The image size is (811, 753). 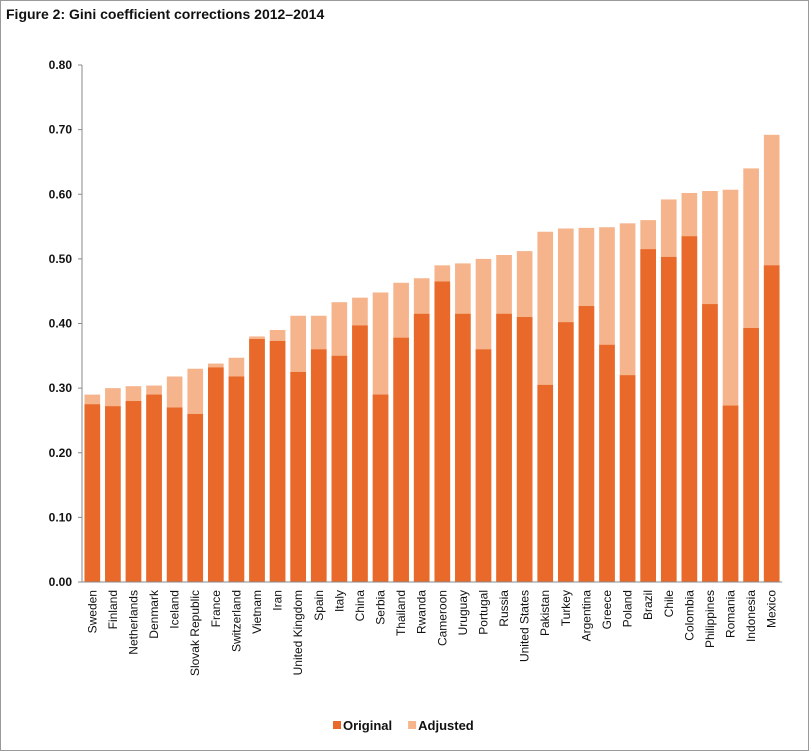 What do you see at coordinates (772, 609) in the screenshot?
I see `x-tick-label: Mexico` at bounding box center [772, 609].